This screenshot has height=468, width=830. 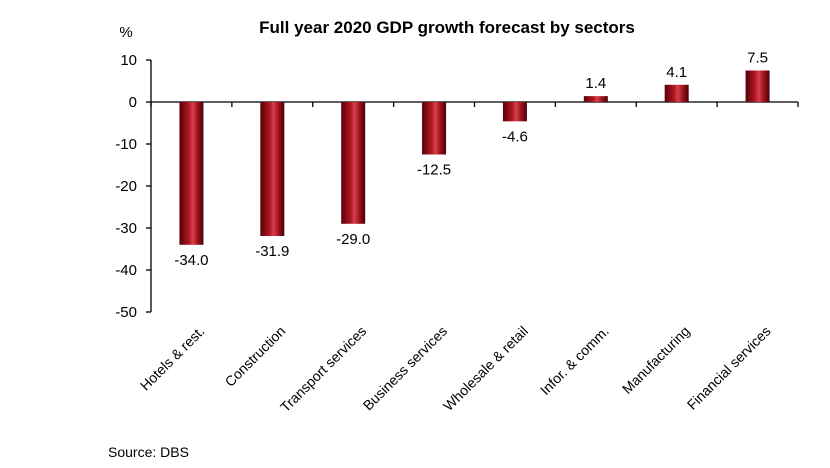 I want to click on data-label: 4.1, so click(x=676, y=72).